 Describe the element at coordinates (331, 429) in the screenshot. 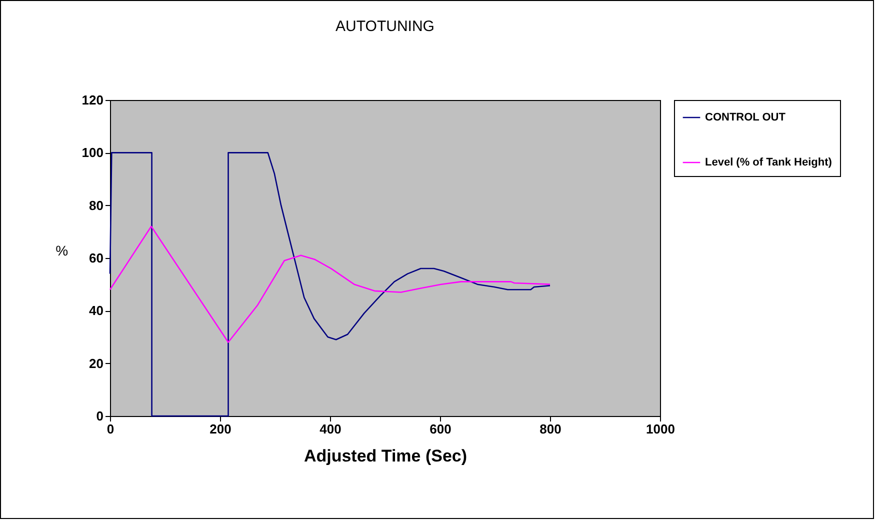

I see `x-tick-label: 400` at that location.